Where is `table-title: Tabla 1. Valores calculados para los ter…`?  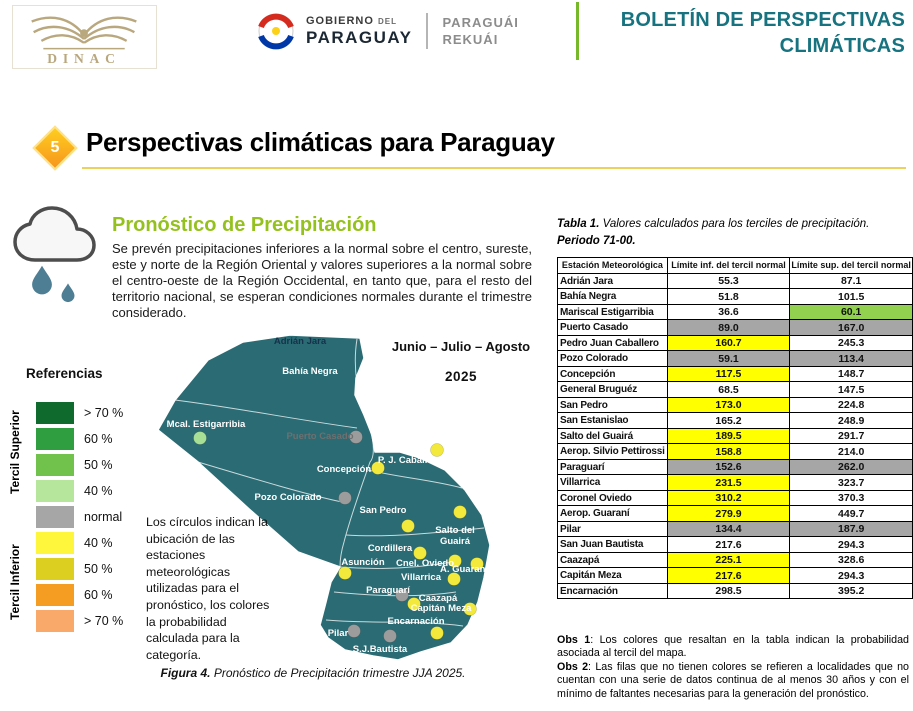 table-title: Tabla 1. Valores calculados para los ter… is located at coordinates (713, 224).